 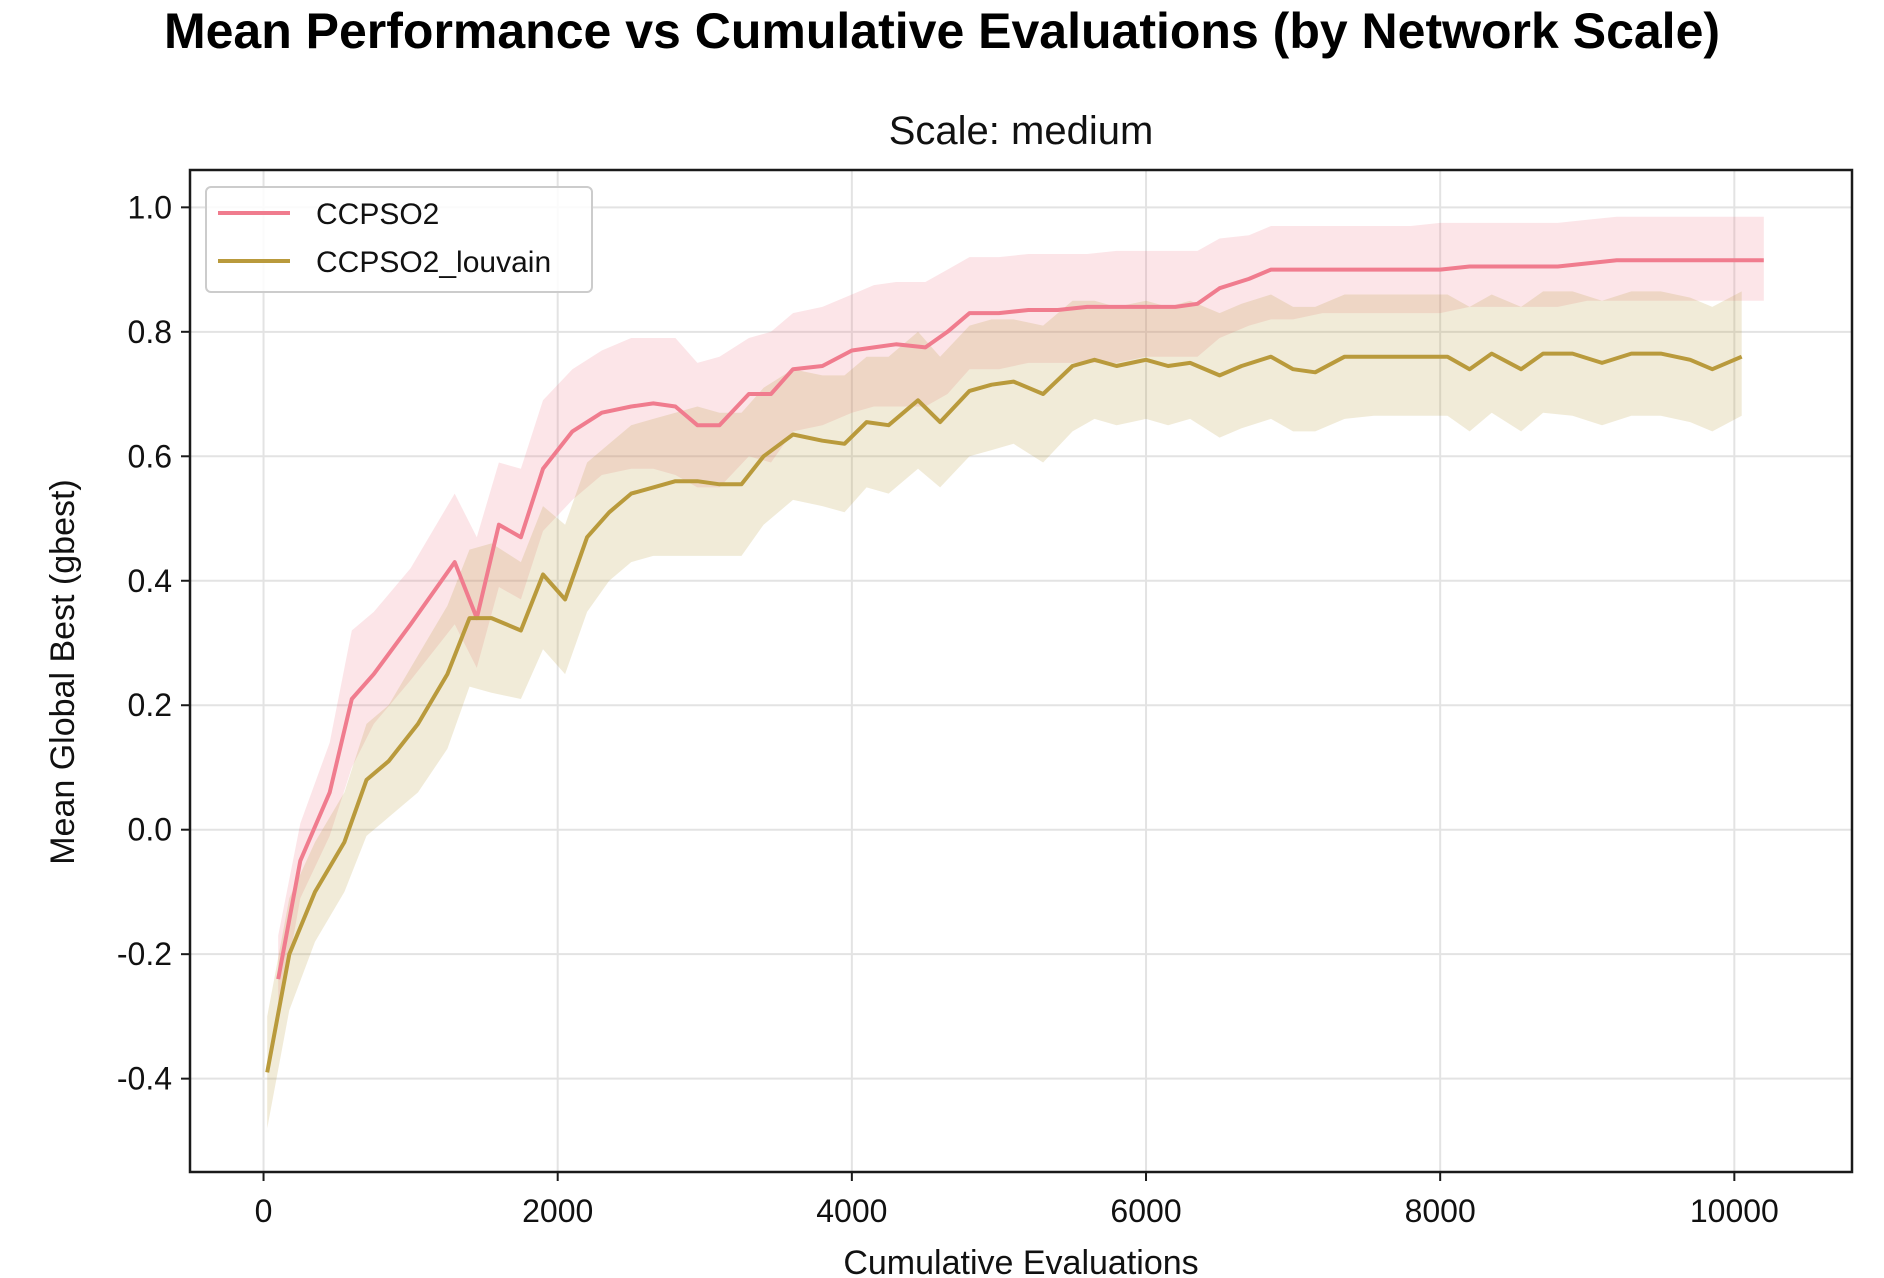 I want to click on y-axis-label: Mean Global Best (gbest), so click(x=63, y=672).